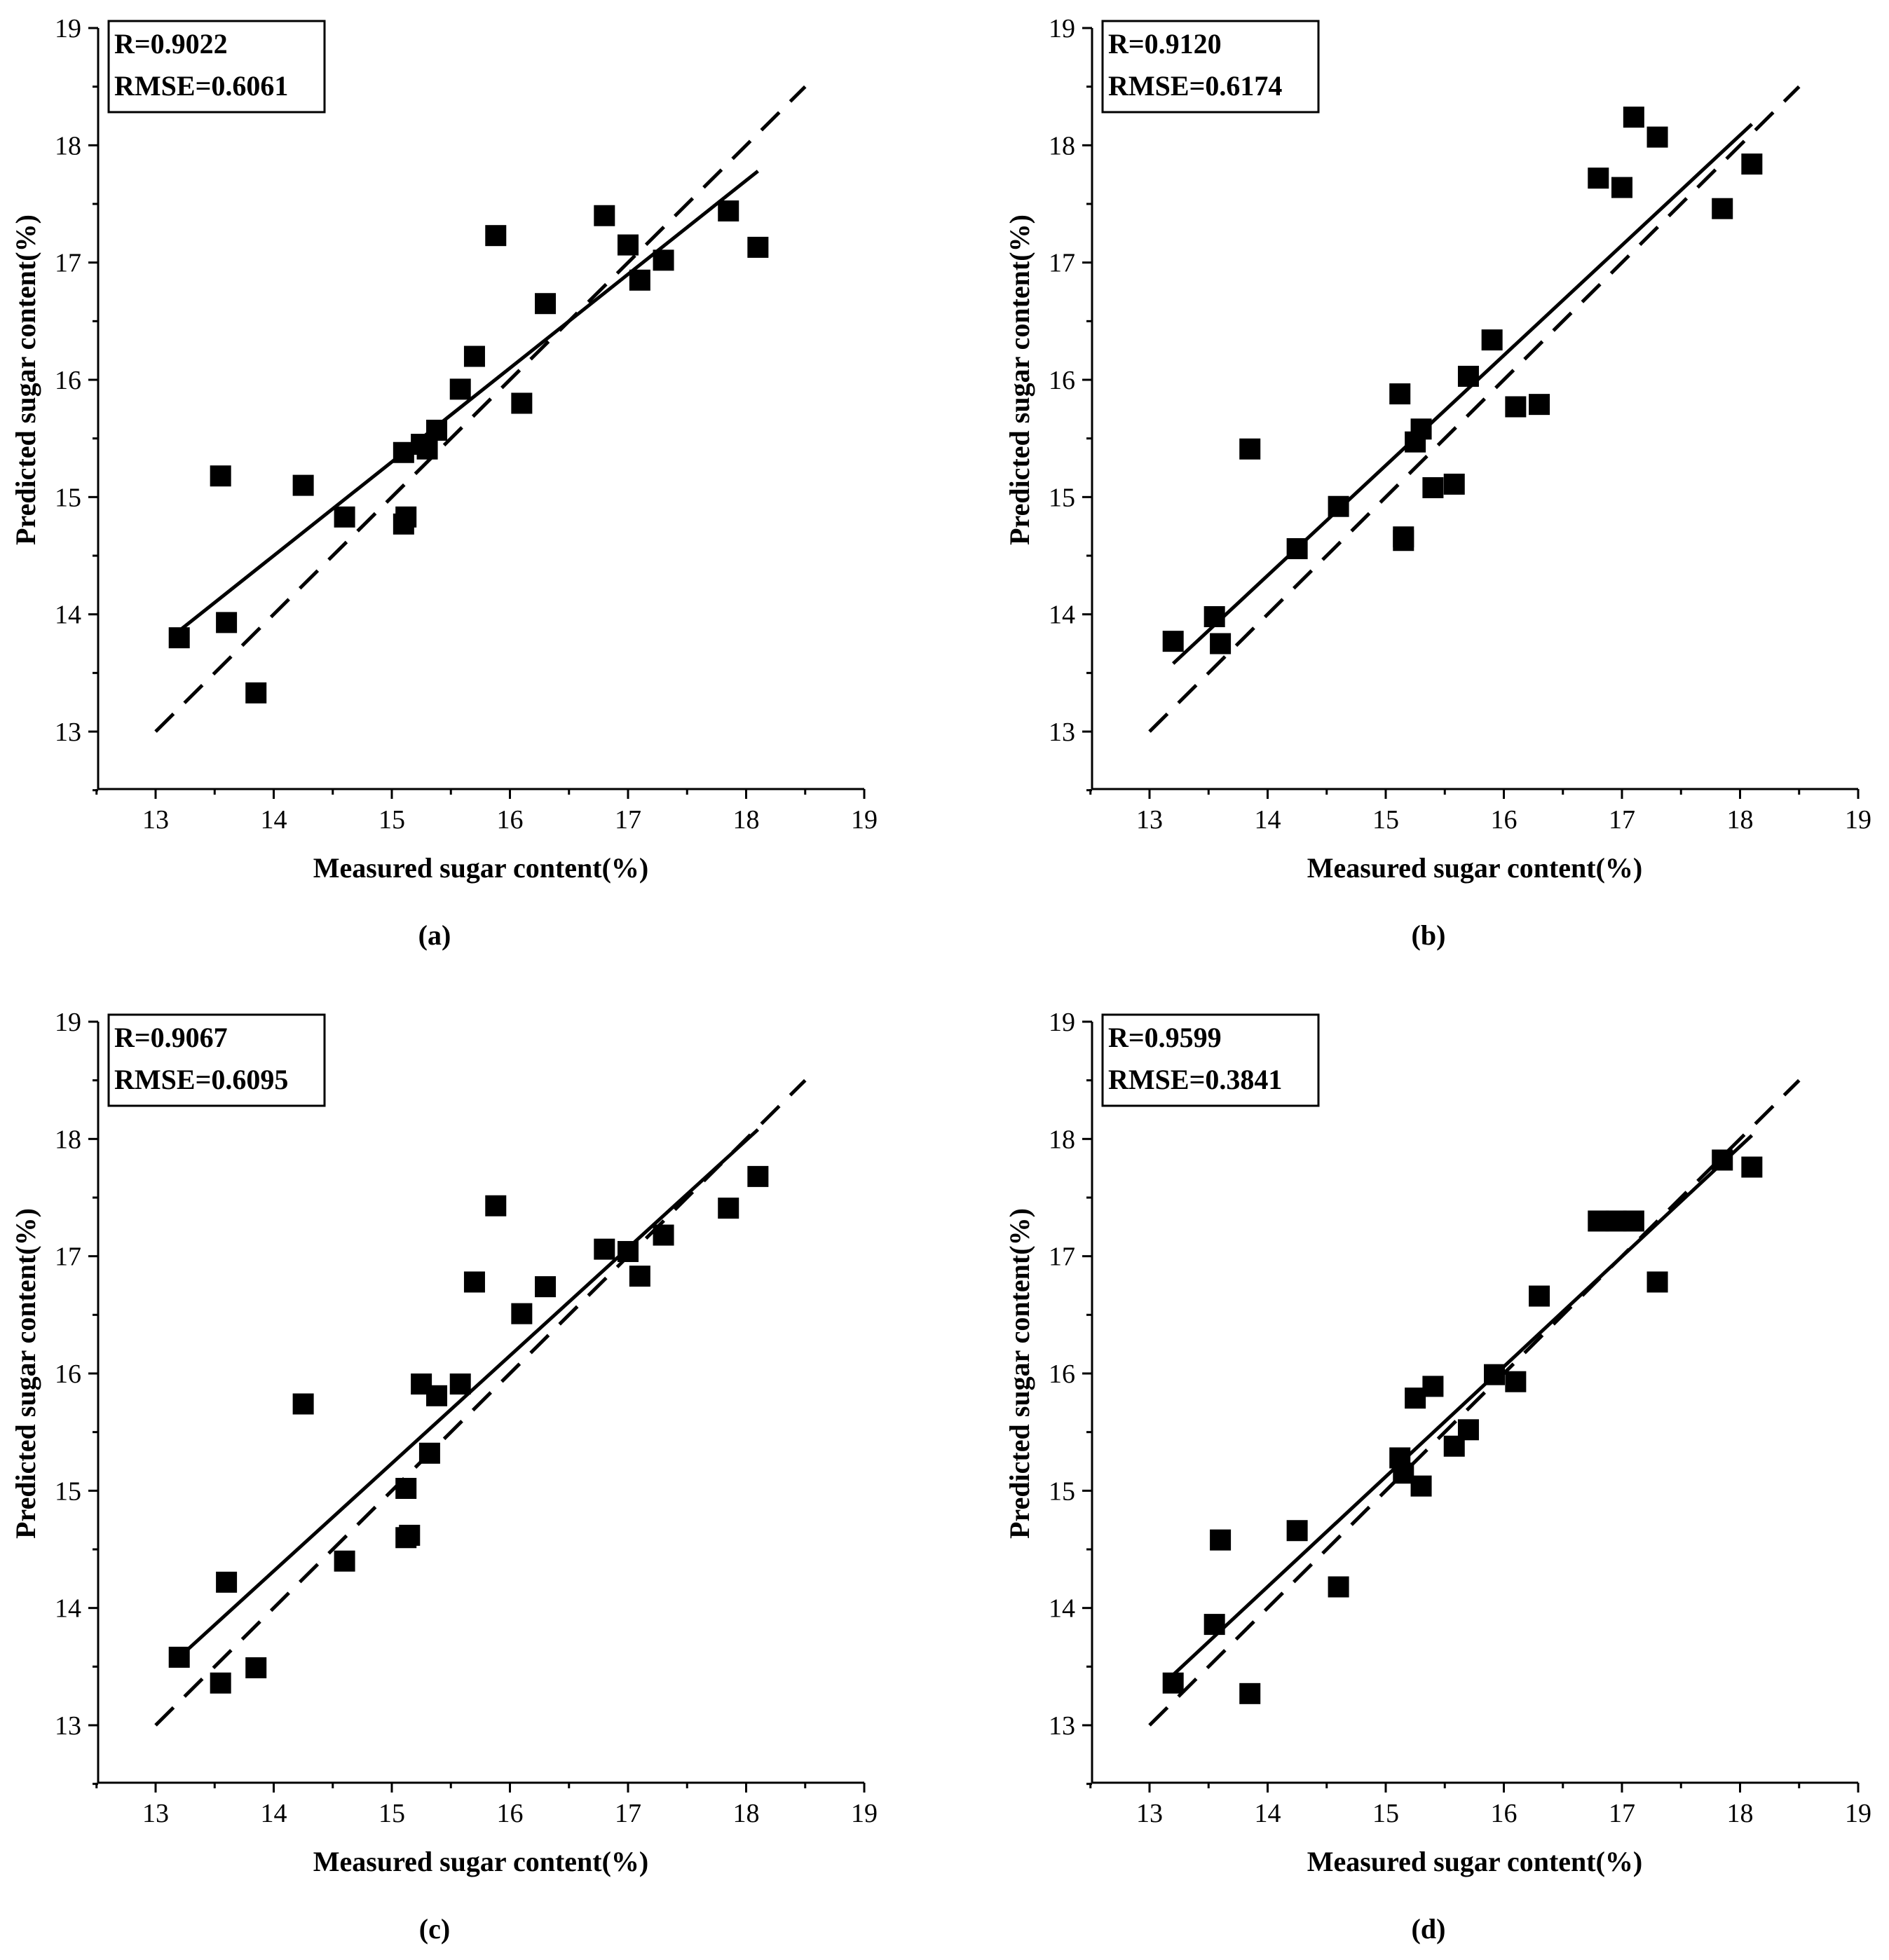 This screenshot has width=1889, height=1960. What do you see at coordinates (1195, 1079) in the screenshot?
I see `stat-rmse: RMSE=0.3841` at bounding box center [1195, 1079].